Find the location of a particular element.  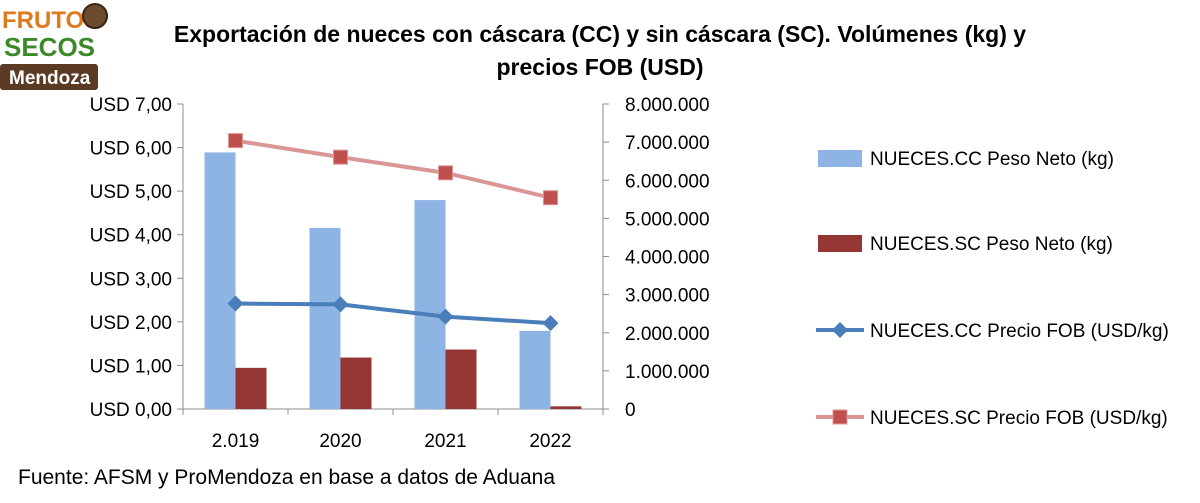

x-tick-label: 2022 is located at coordinates (550, 441).